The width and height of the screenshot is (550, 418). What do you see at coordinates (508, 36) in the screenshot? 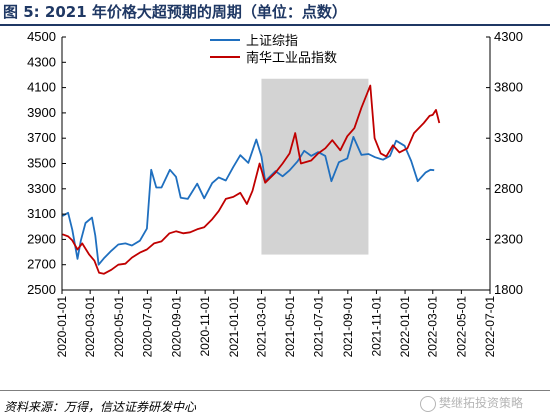
I see `y-right-tick-label: 4300` at bounding box center [508, 36].